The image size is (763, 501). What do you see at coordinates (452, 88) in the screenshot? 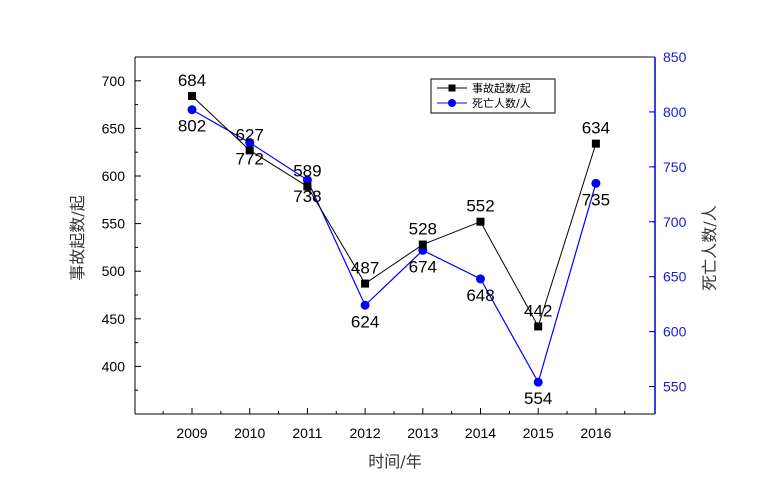
I see `legend-marker-accidents` at bounding box center [452, 88].